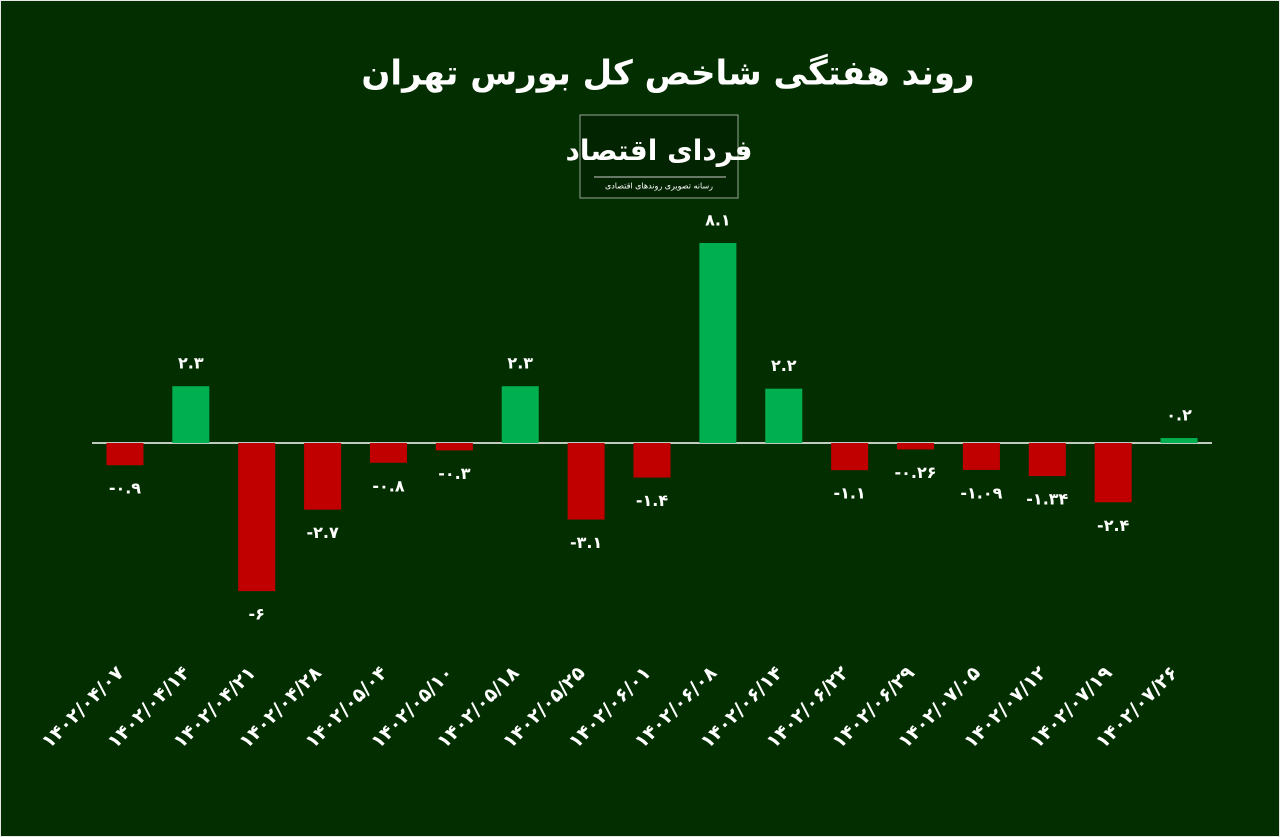 This screenshot has height=837, width=1280. Describe the element at coordinates (850, 493) in the screenshot. I see `value-label: -۱.۱` at that location.